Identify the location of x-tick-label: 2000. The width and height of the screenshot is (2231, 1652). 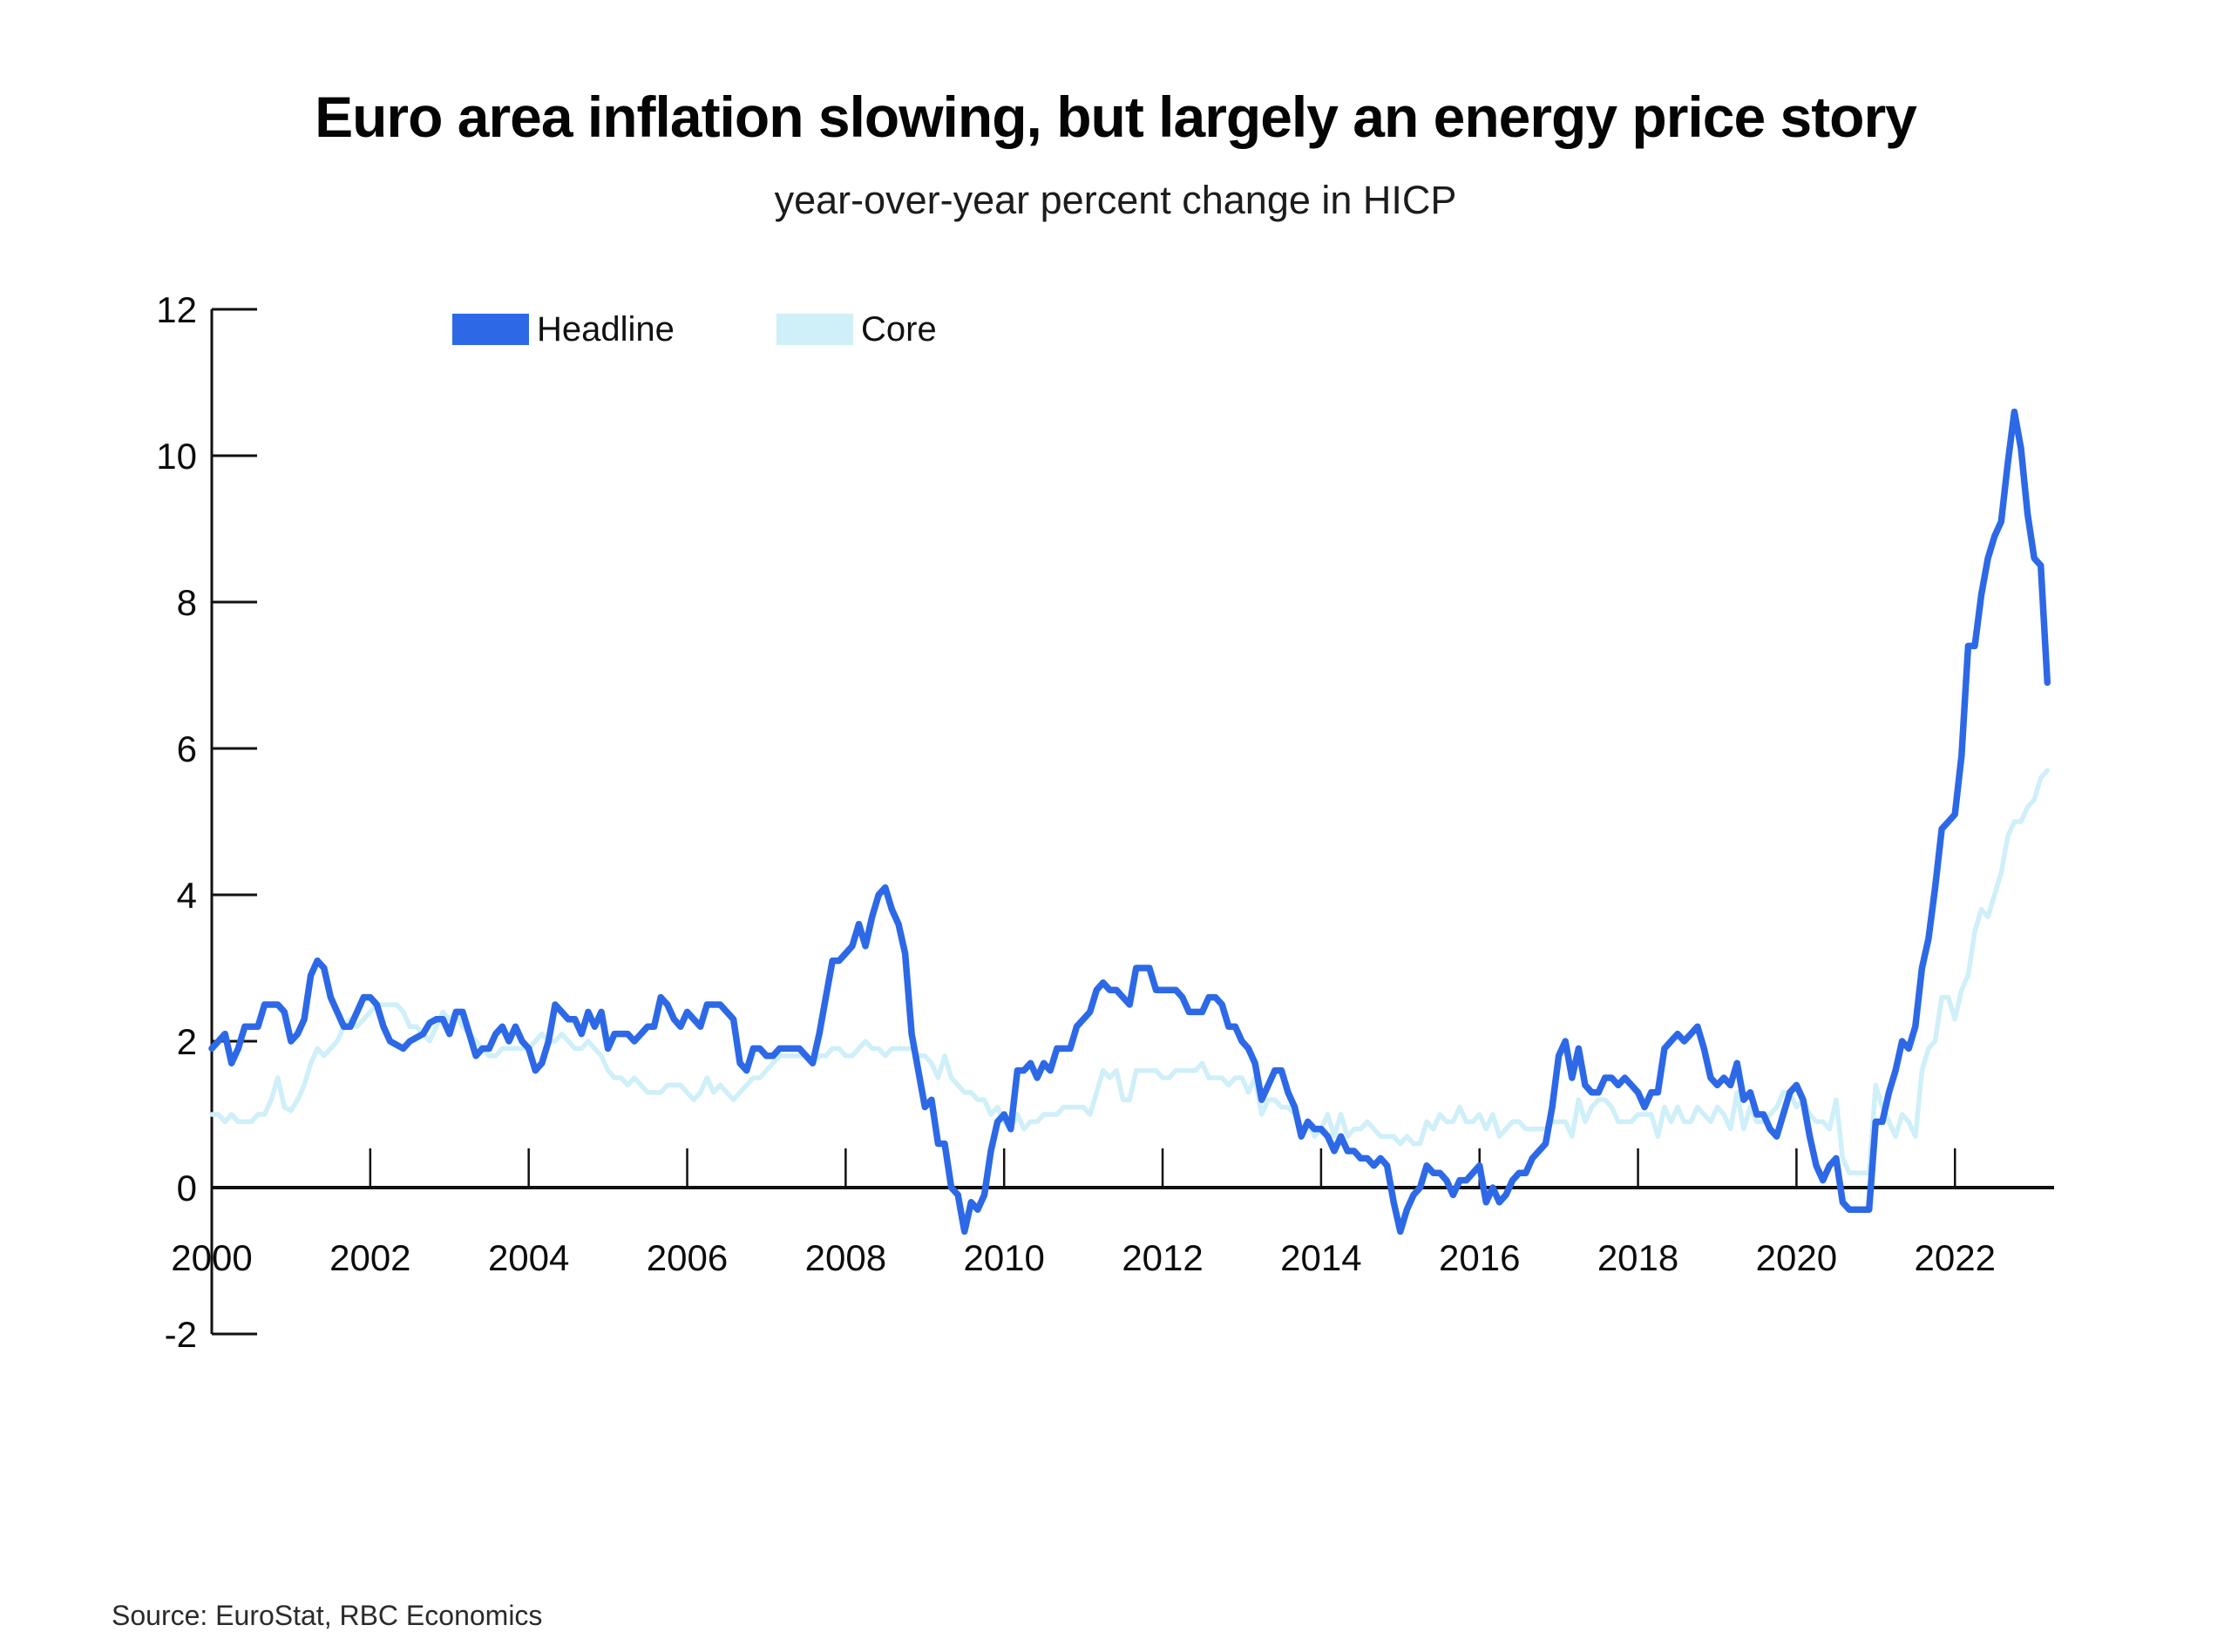
(211, 1257).